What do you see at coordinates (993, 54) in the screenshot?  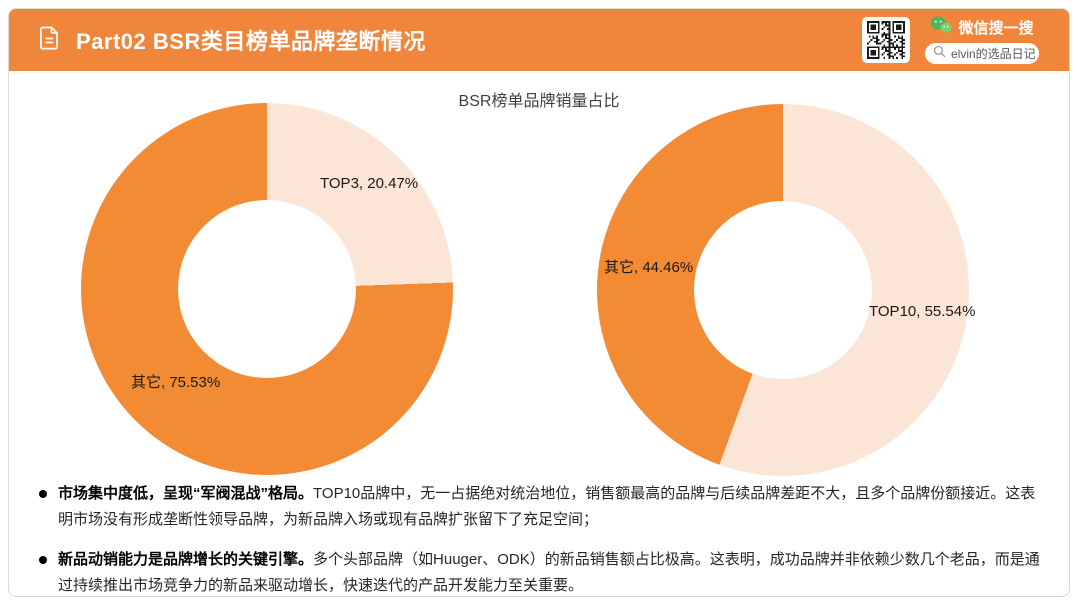 I see `search-text: elvin的选品日记` at bounding box center [993, 54].